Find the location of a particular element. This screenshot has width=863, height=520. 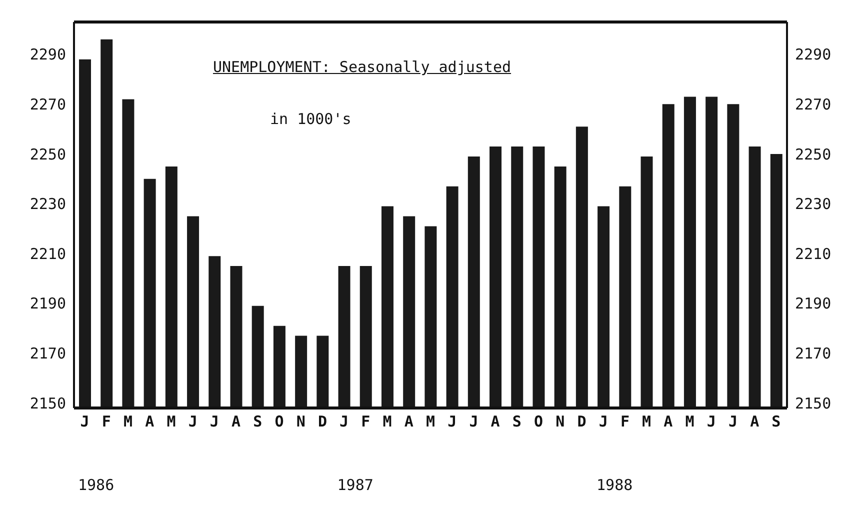

y-tick-label: 2230 is located at coordinates (48, 204).